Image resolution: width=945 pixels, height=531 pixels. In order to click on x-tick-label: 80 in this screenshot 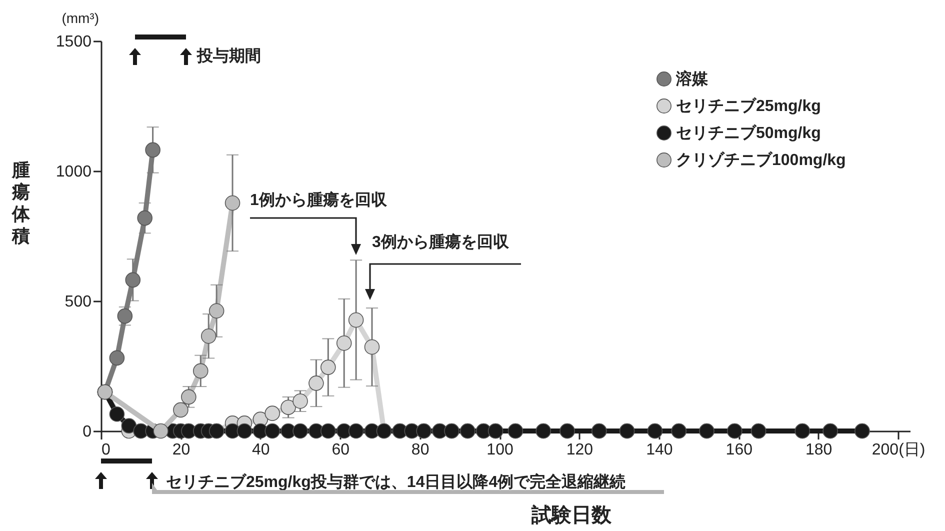, I will do `click(420, 450)`.